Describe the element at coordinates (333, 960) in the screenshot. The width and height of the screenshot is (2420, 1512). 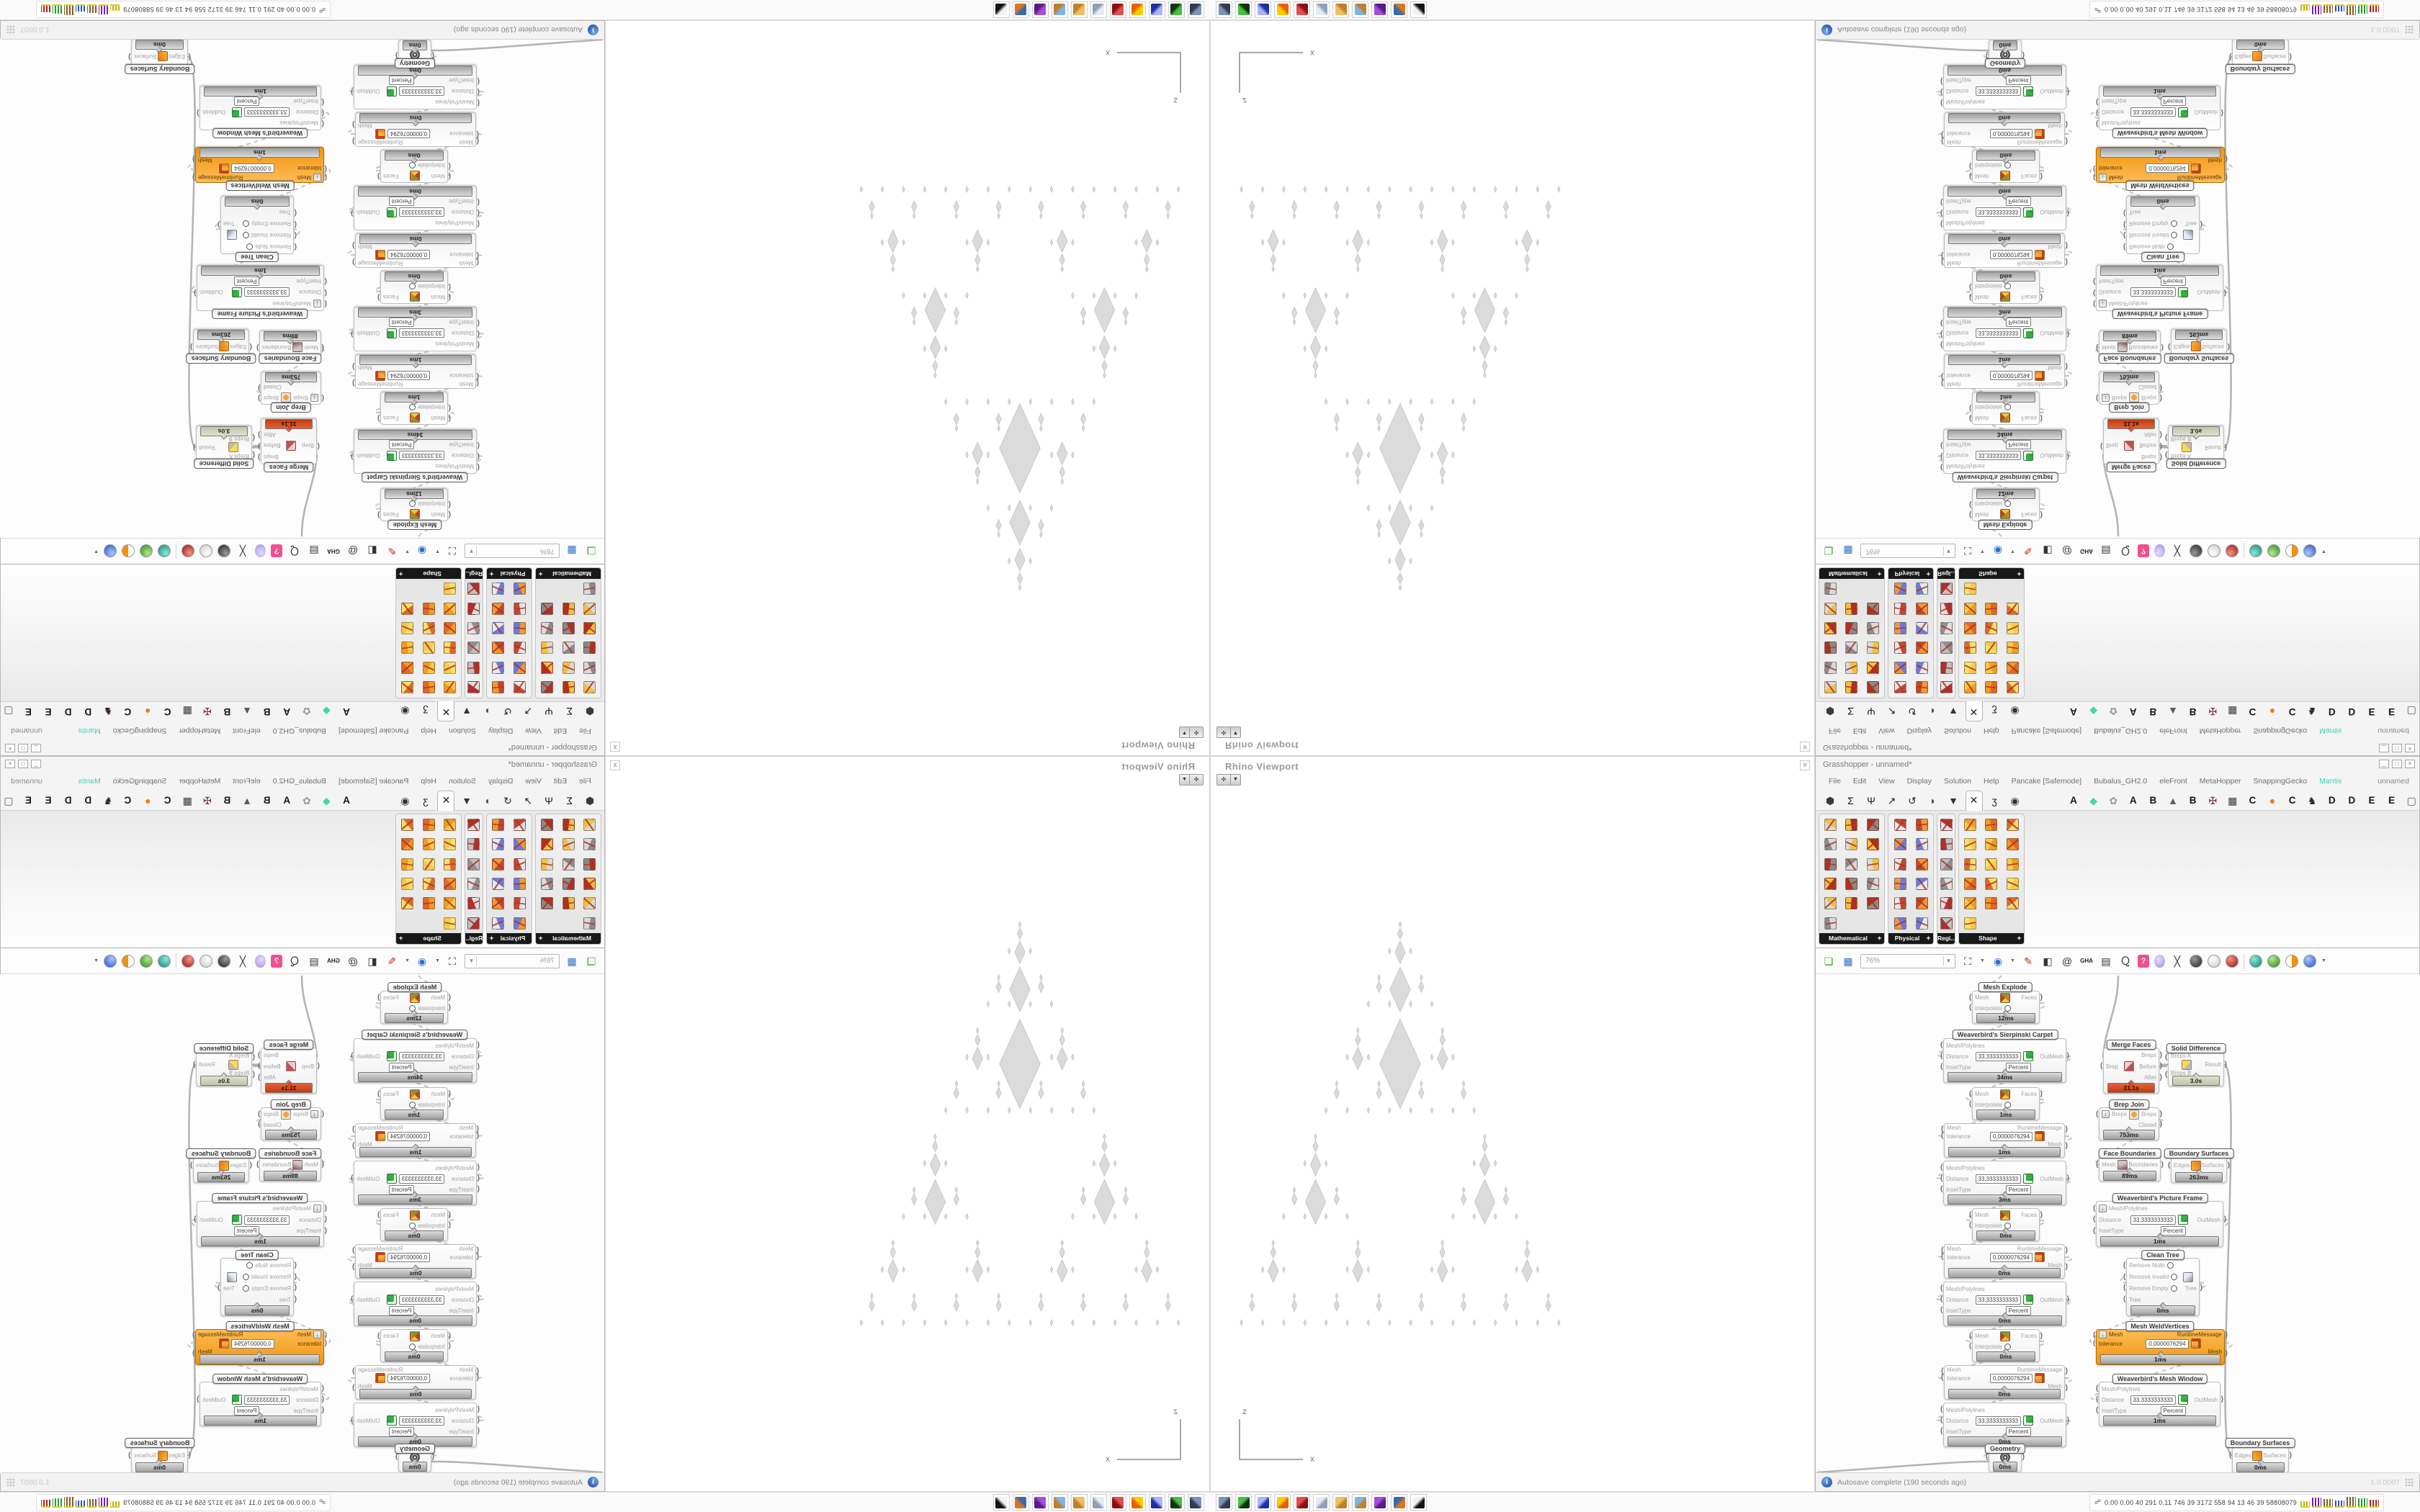
I see `gha-publish-icon: GHA` at that location.